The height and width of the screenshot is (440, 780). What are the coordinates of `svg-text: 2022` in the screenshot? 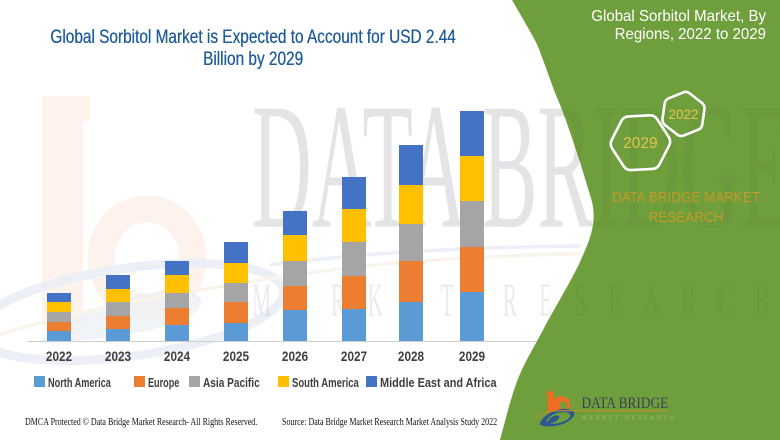 It's located at (683, 114).